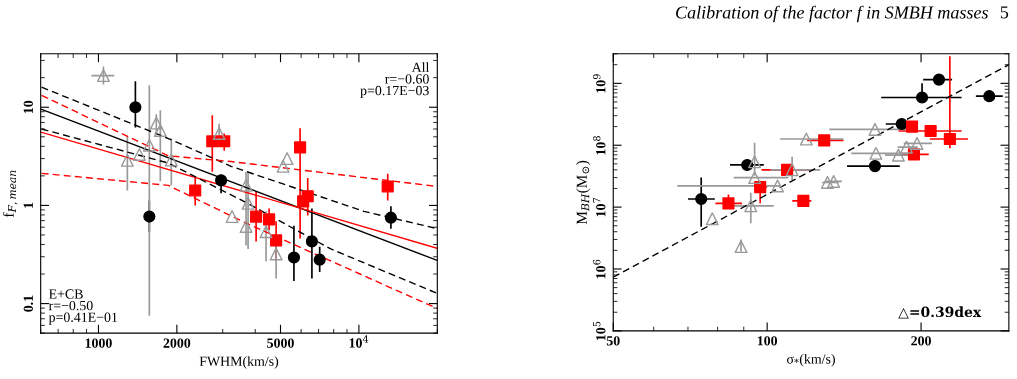  Describe the element at coordinates (395, 80) in the screenshot. I see `annotation: All r=−0.60 p=0.17E−03` at that location.